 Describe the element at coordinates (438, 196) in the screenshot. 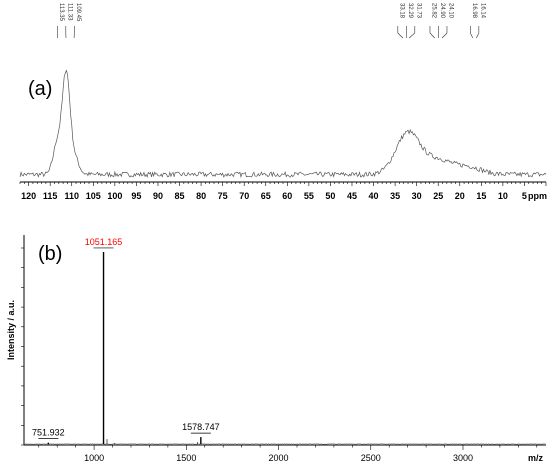

I see `x-tick-label: 25` at that location.